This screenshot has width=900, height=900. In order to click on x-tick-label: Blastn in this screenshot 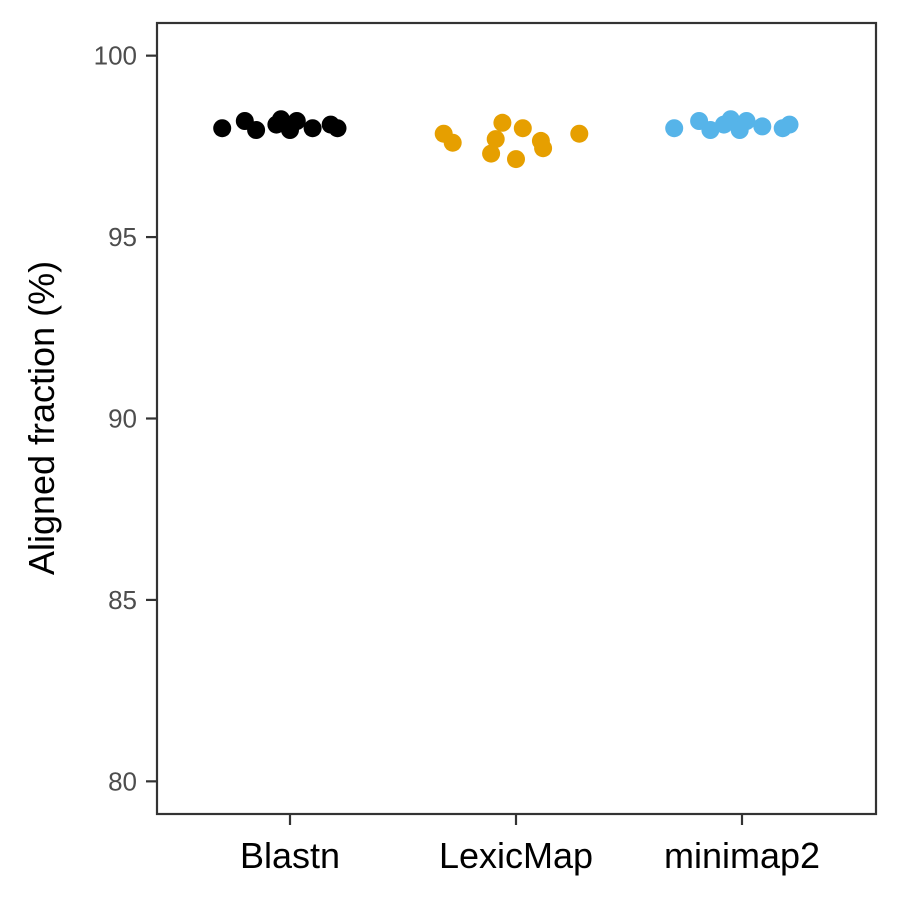, I will do `click(290, 855)`.